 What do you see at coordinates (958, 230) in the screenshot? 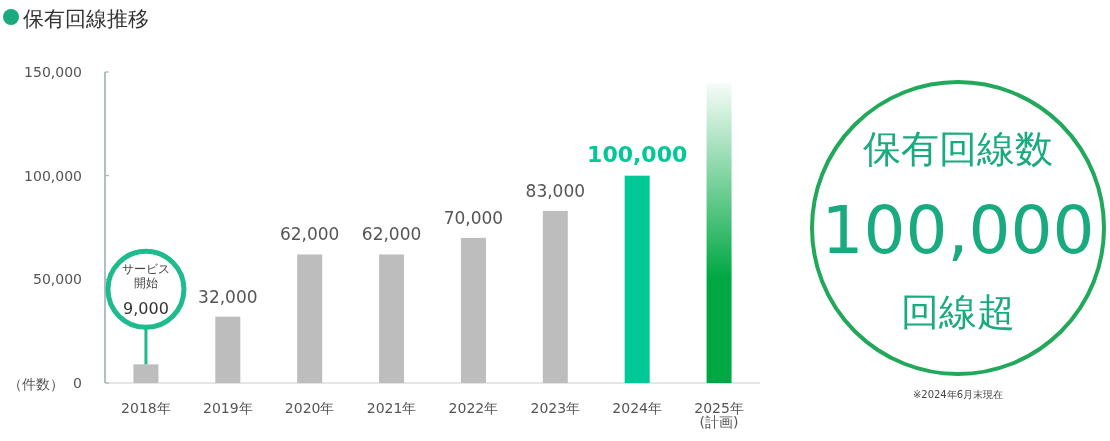
I see `text: 100,000` at bounding box center [958, 230].